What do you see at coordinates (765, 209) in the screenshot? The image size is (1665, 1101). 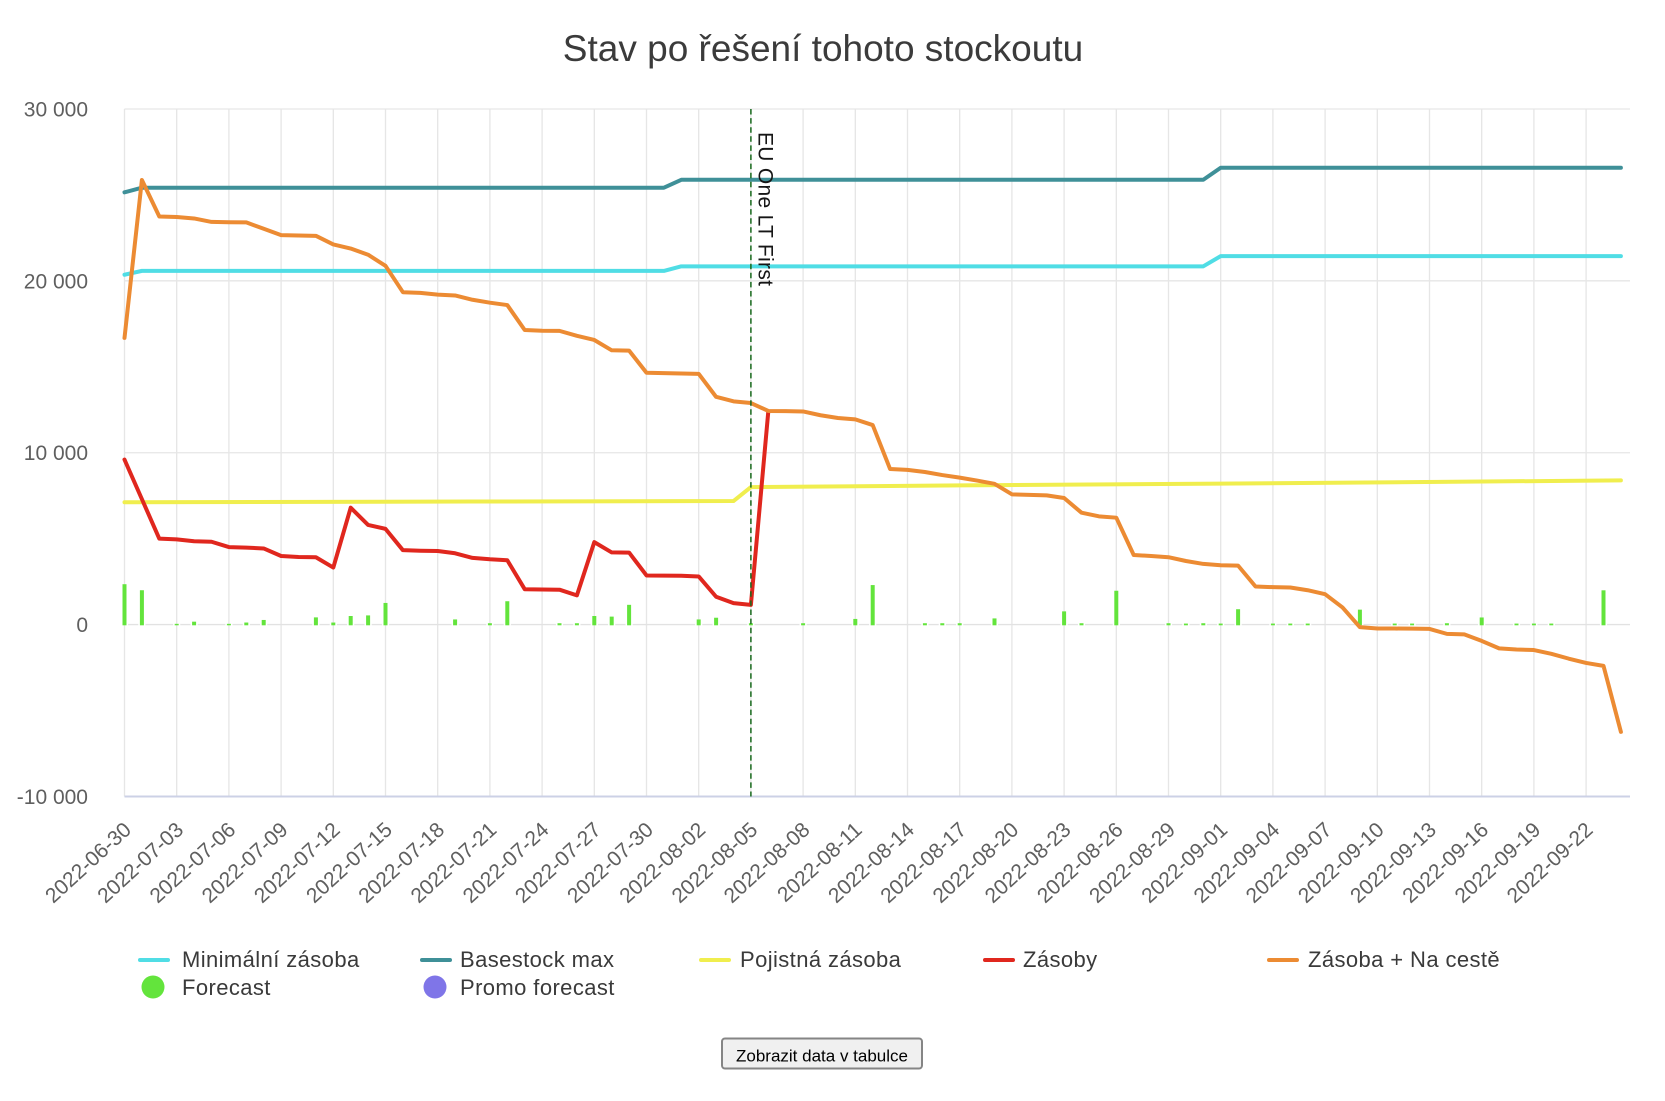 I see `svg-text: EU One LT First` at bounding box center [765, 209].